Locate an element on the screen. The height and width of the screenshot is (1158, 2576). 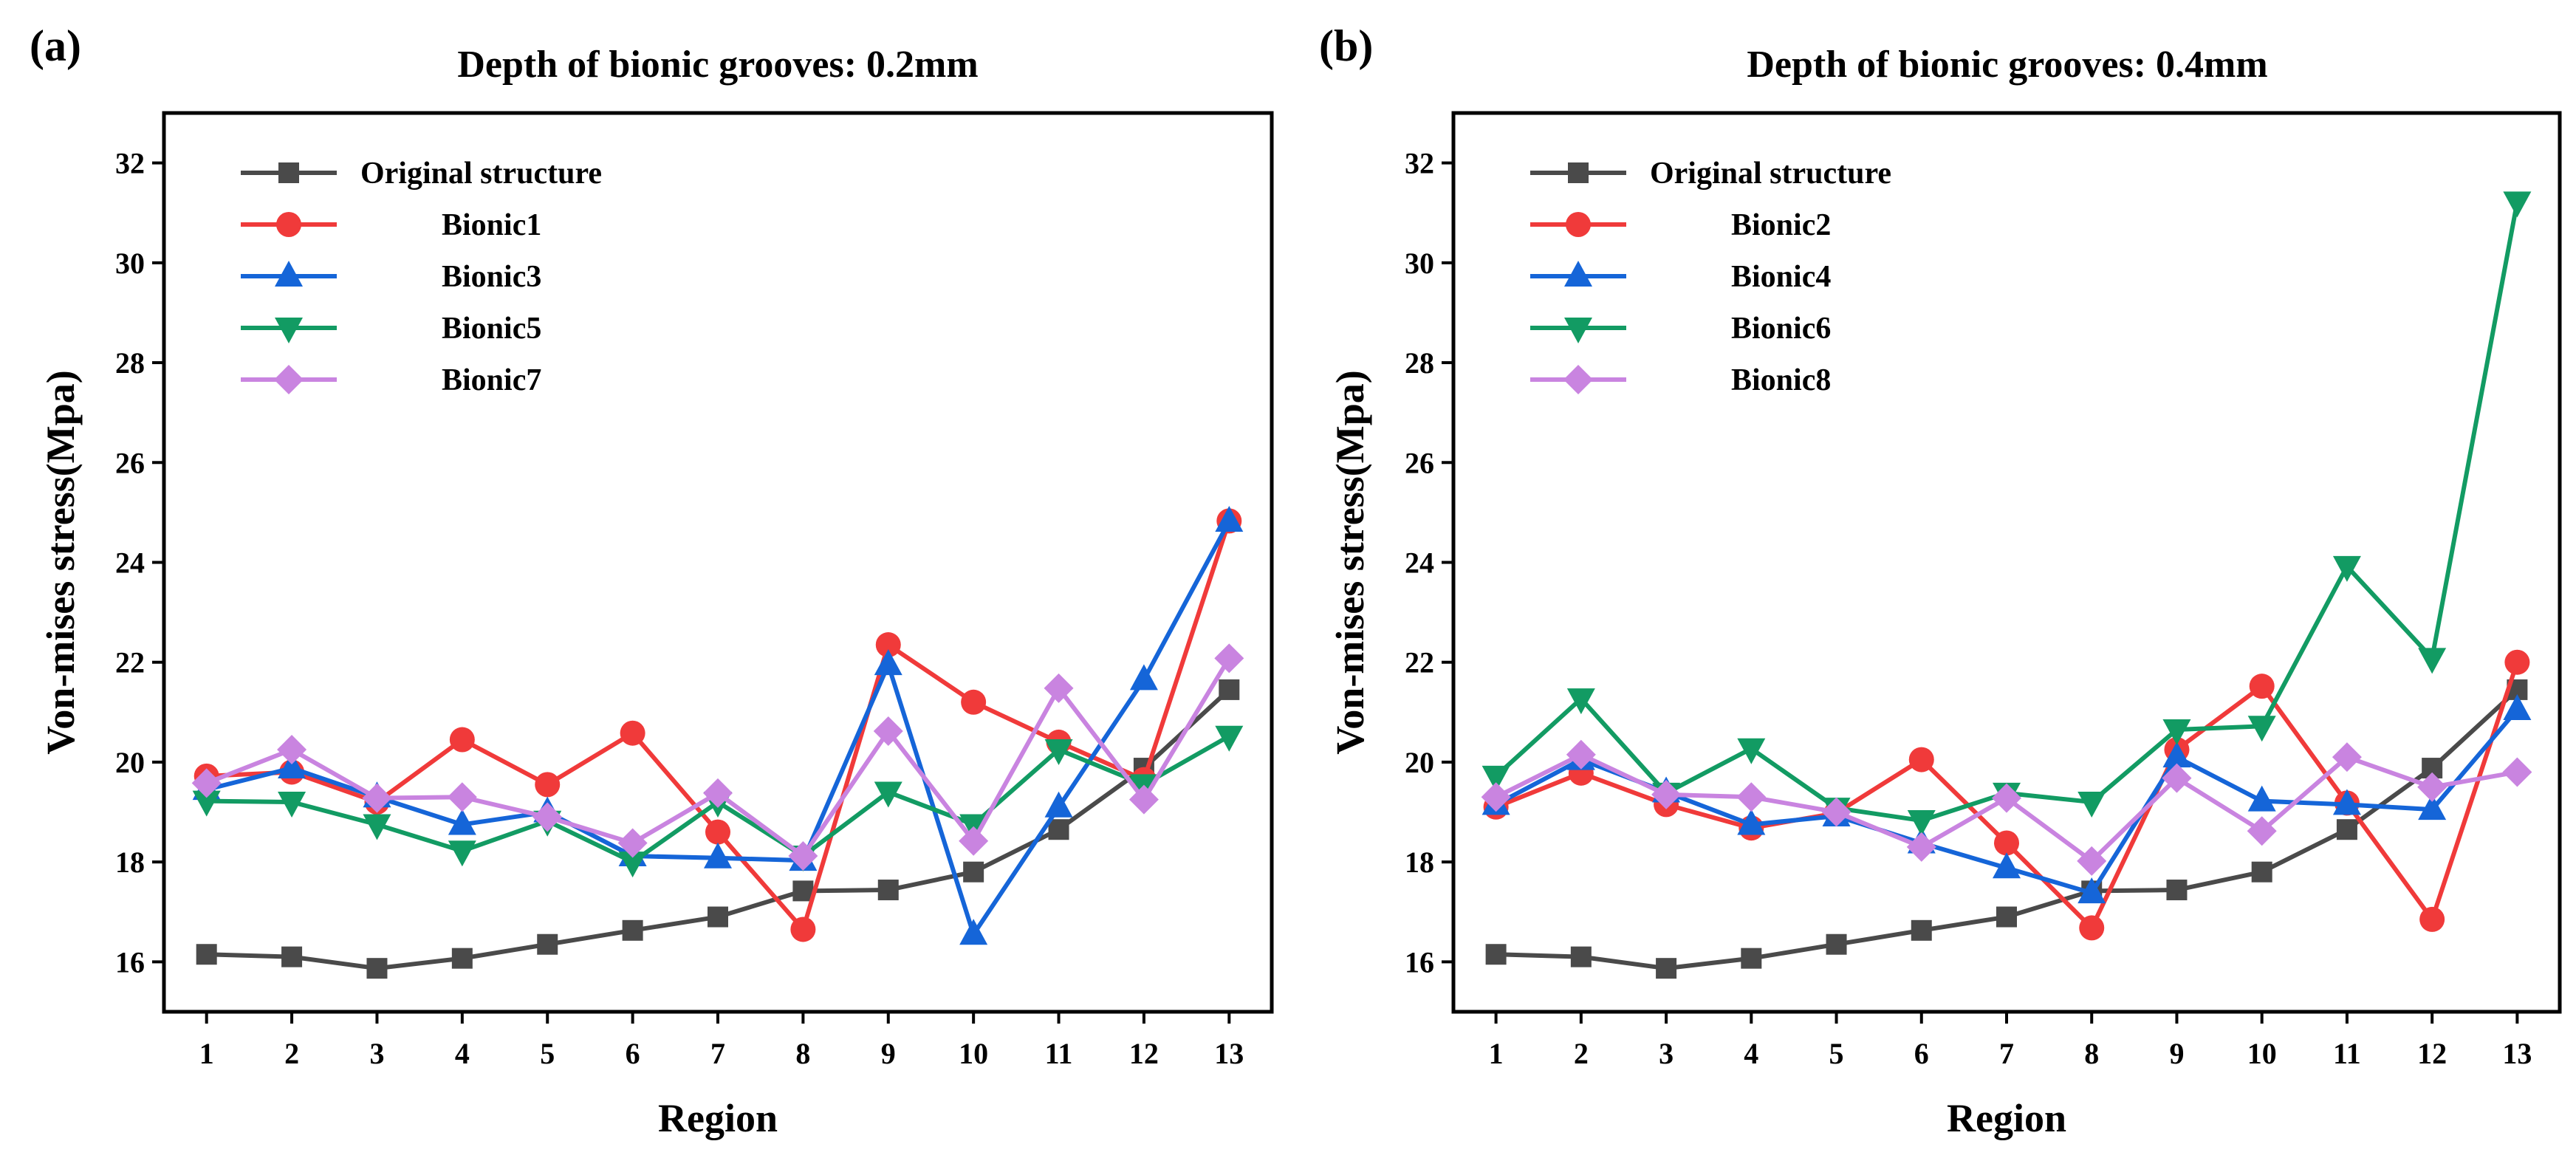
series-bionic8 is located at coordinates (2006, 807).